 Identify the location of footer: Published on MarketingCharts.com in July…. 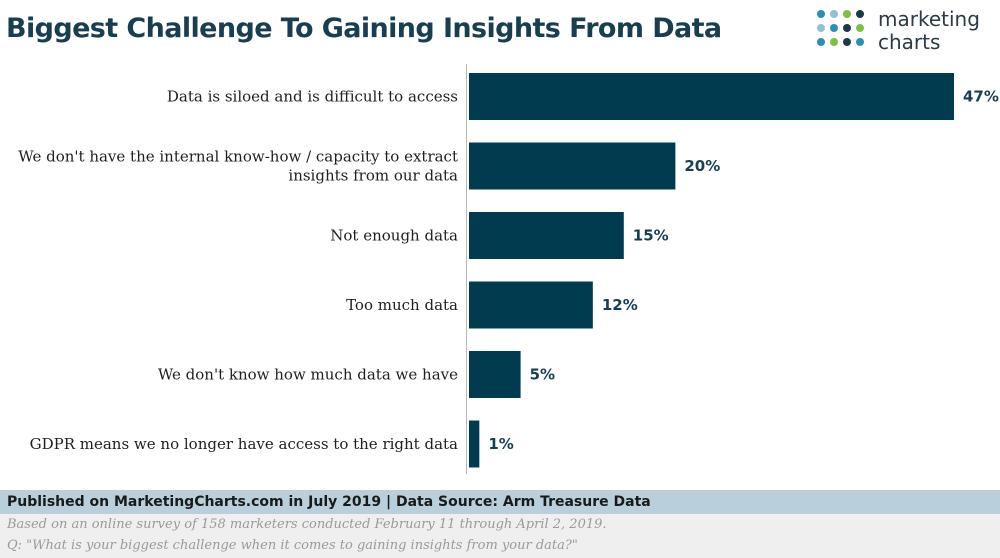
(500, 524).